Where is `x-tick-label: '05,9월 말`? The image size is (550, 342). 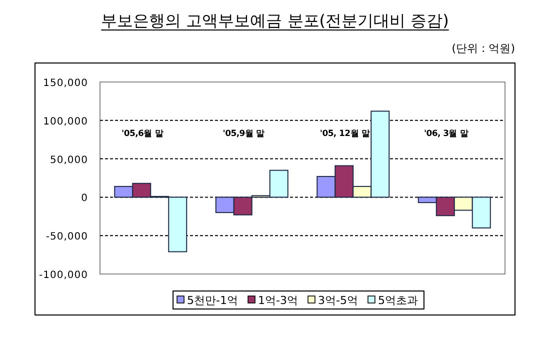
x-tick-label: '05,9월 말 is located at coordinates (244, 133).